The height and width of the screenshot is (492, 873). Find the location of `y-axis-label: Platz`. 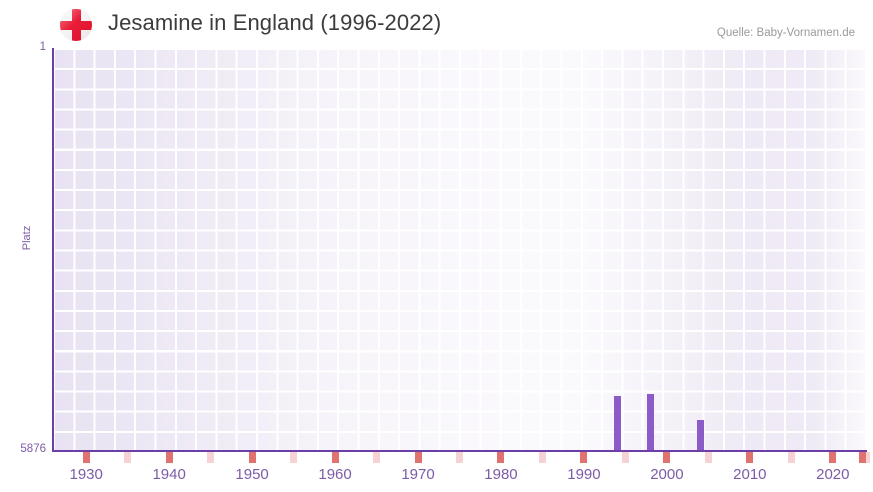

y-axis-label: Platz is located at coordinates (27, 238).